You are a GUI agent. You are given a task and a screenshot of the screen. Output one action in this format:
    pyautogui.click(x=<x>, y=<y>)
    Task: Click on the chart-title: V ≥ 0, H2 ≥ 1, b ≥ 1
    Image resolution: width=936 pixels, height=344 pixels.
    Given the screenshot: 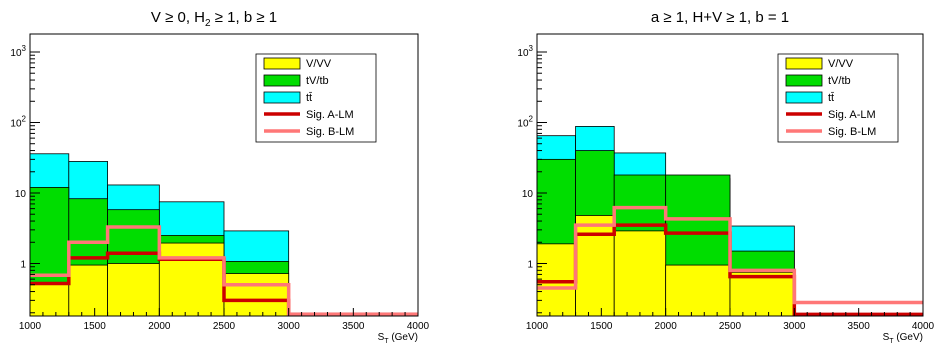 What is the action you would take?
    pyautogui.click(x=214, y=19)
    